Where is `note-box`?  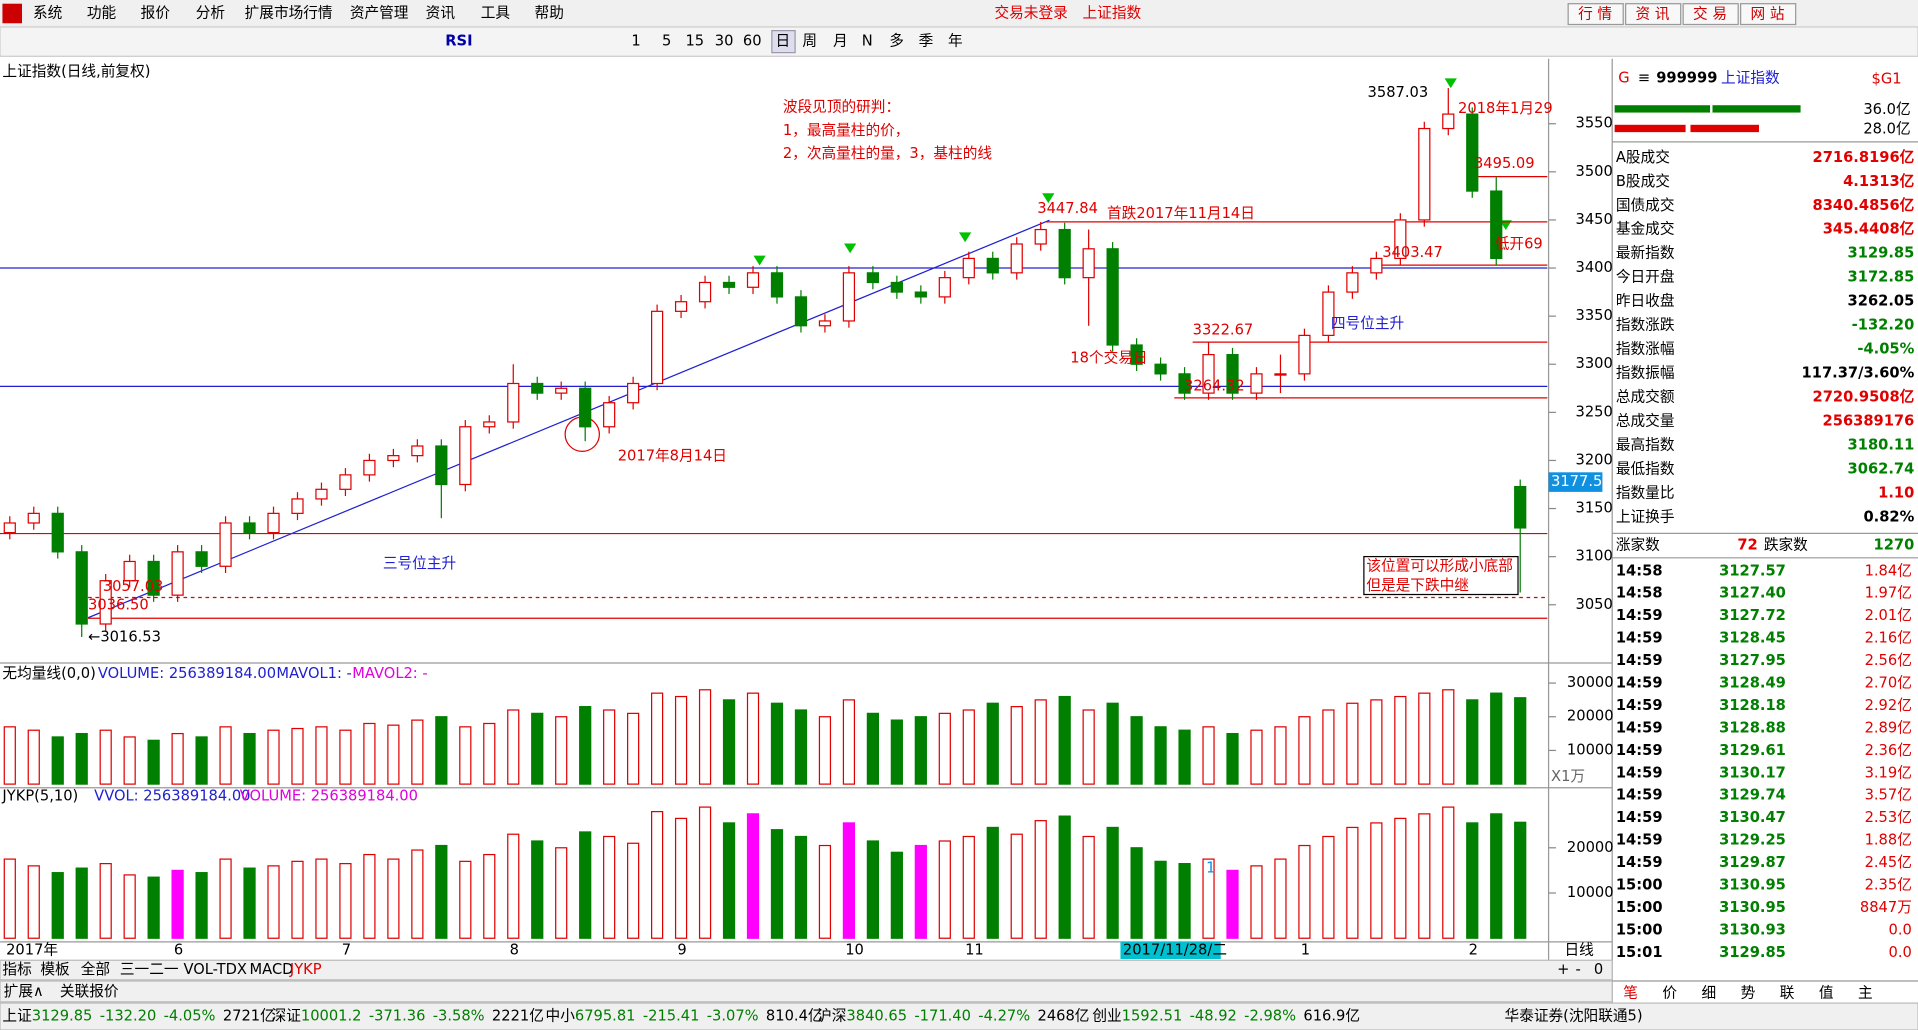 note-box is located at coordinates (1441, 575).